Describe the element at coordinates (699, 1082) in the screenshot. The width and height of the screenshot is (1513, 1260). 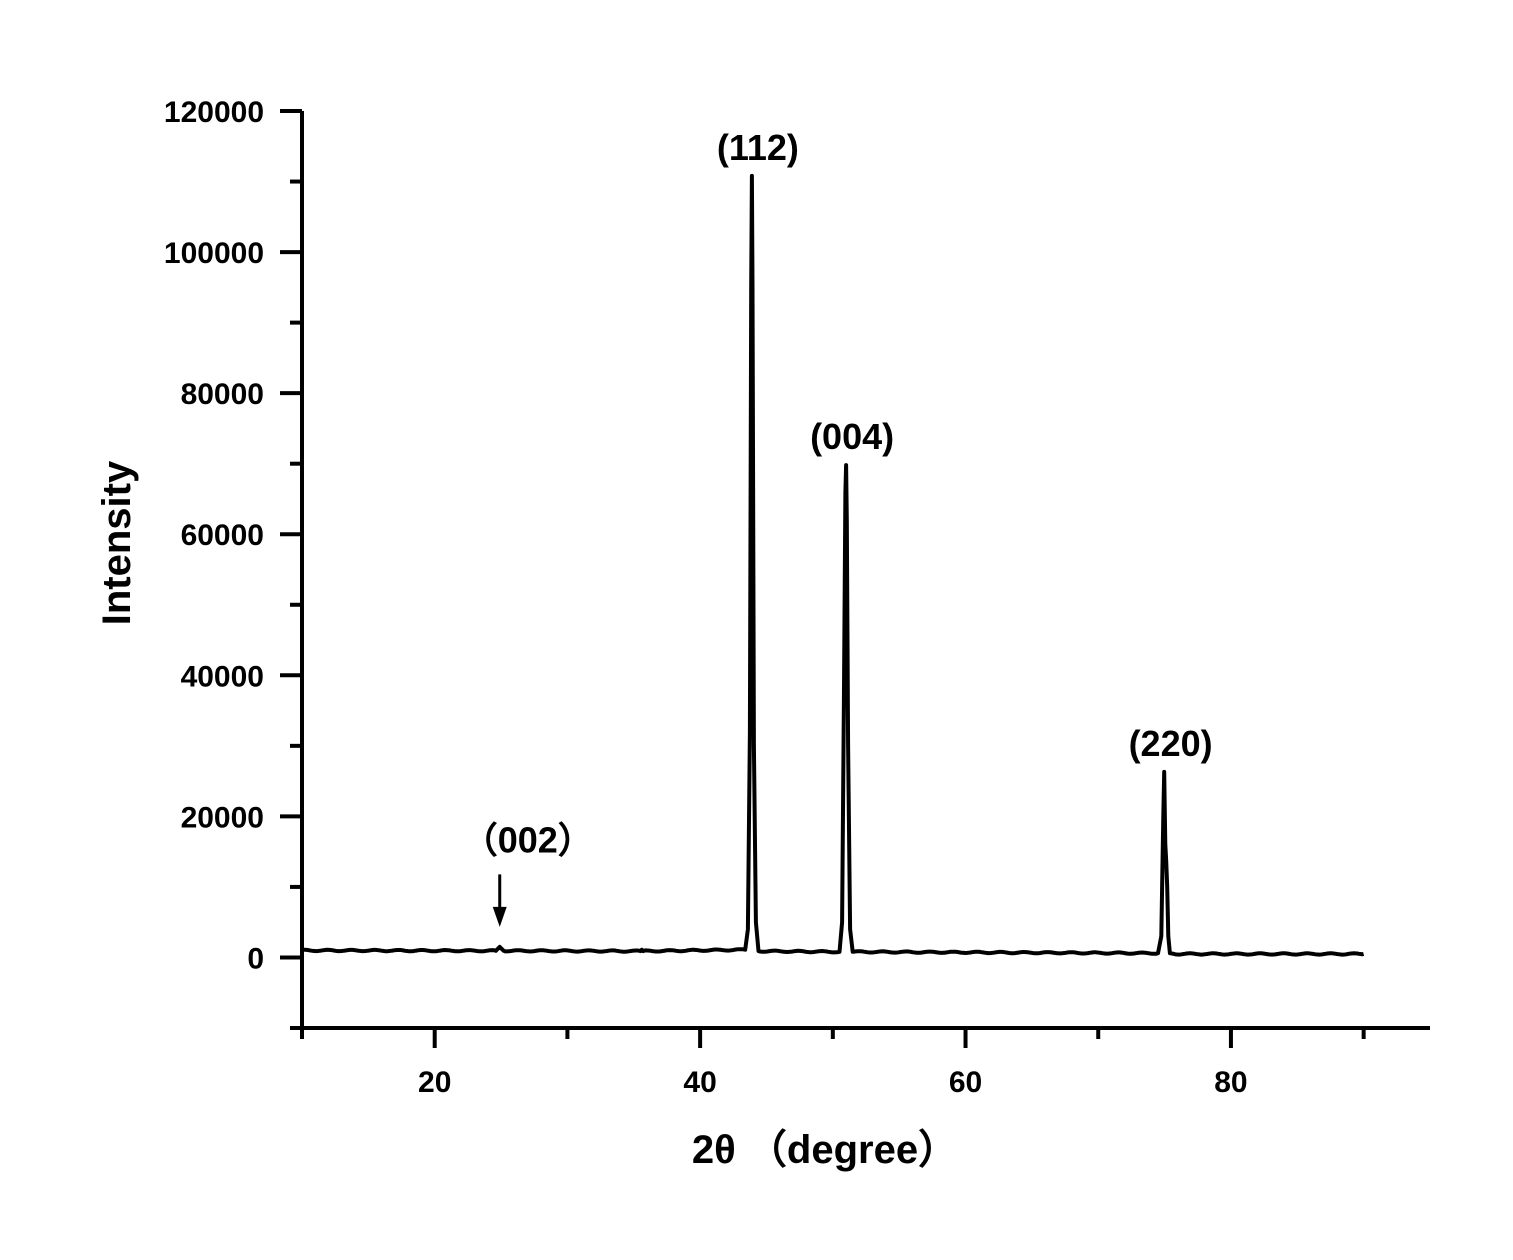
I see `x-tick-label: 40` at that location.